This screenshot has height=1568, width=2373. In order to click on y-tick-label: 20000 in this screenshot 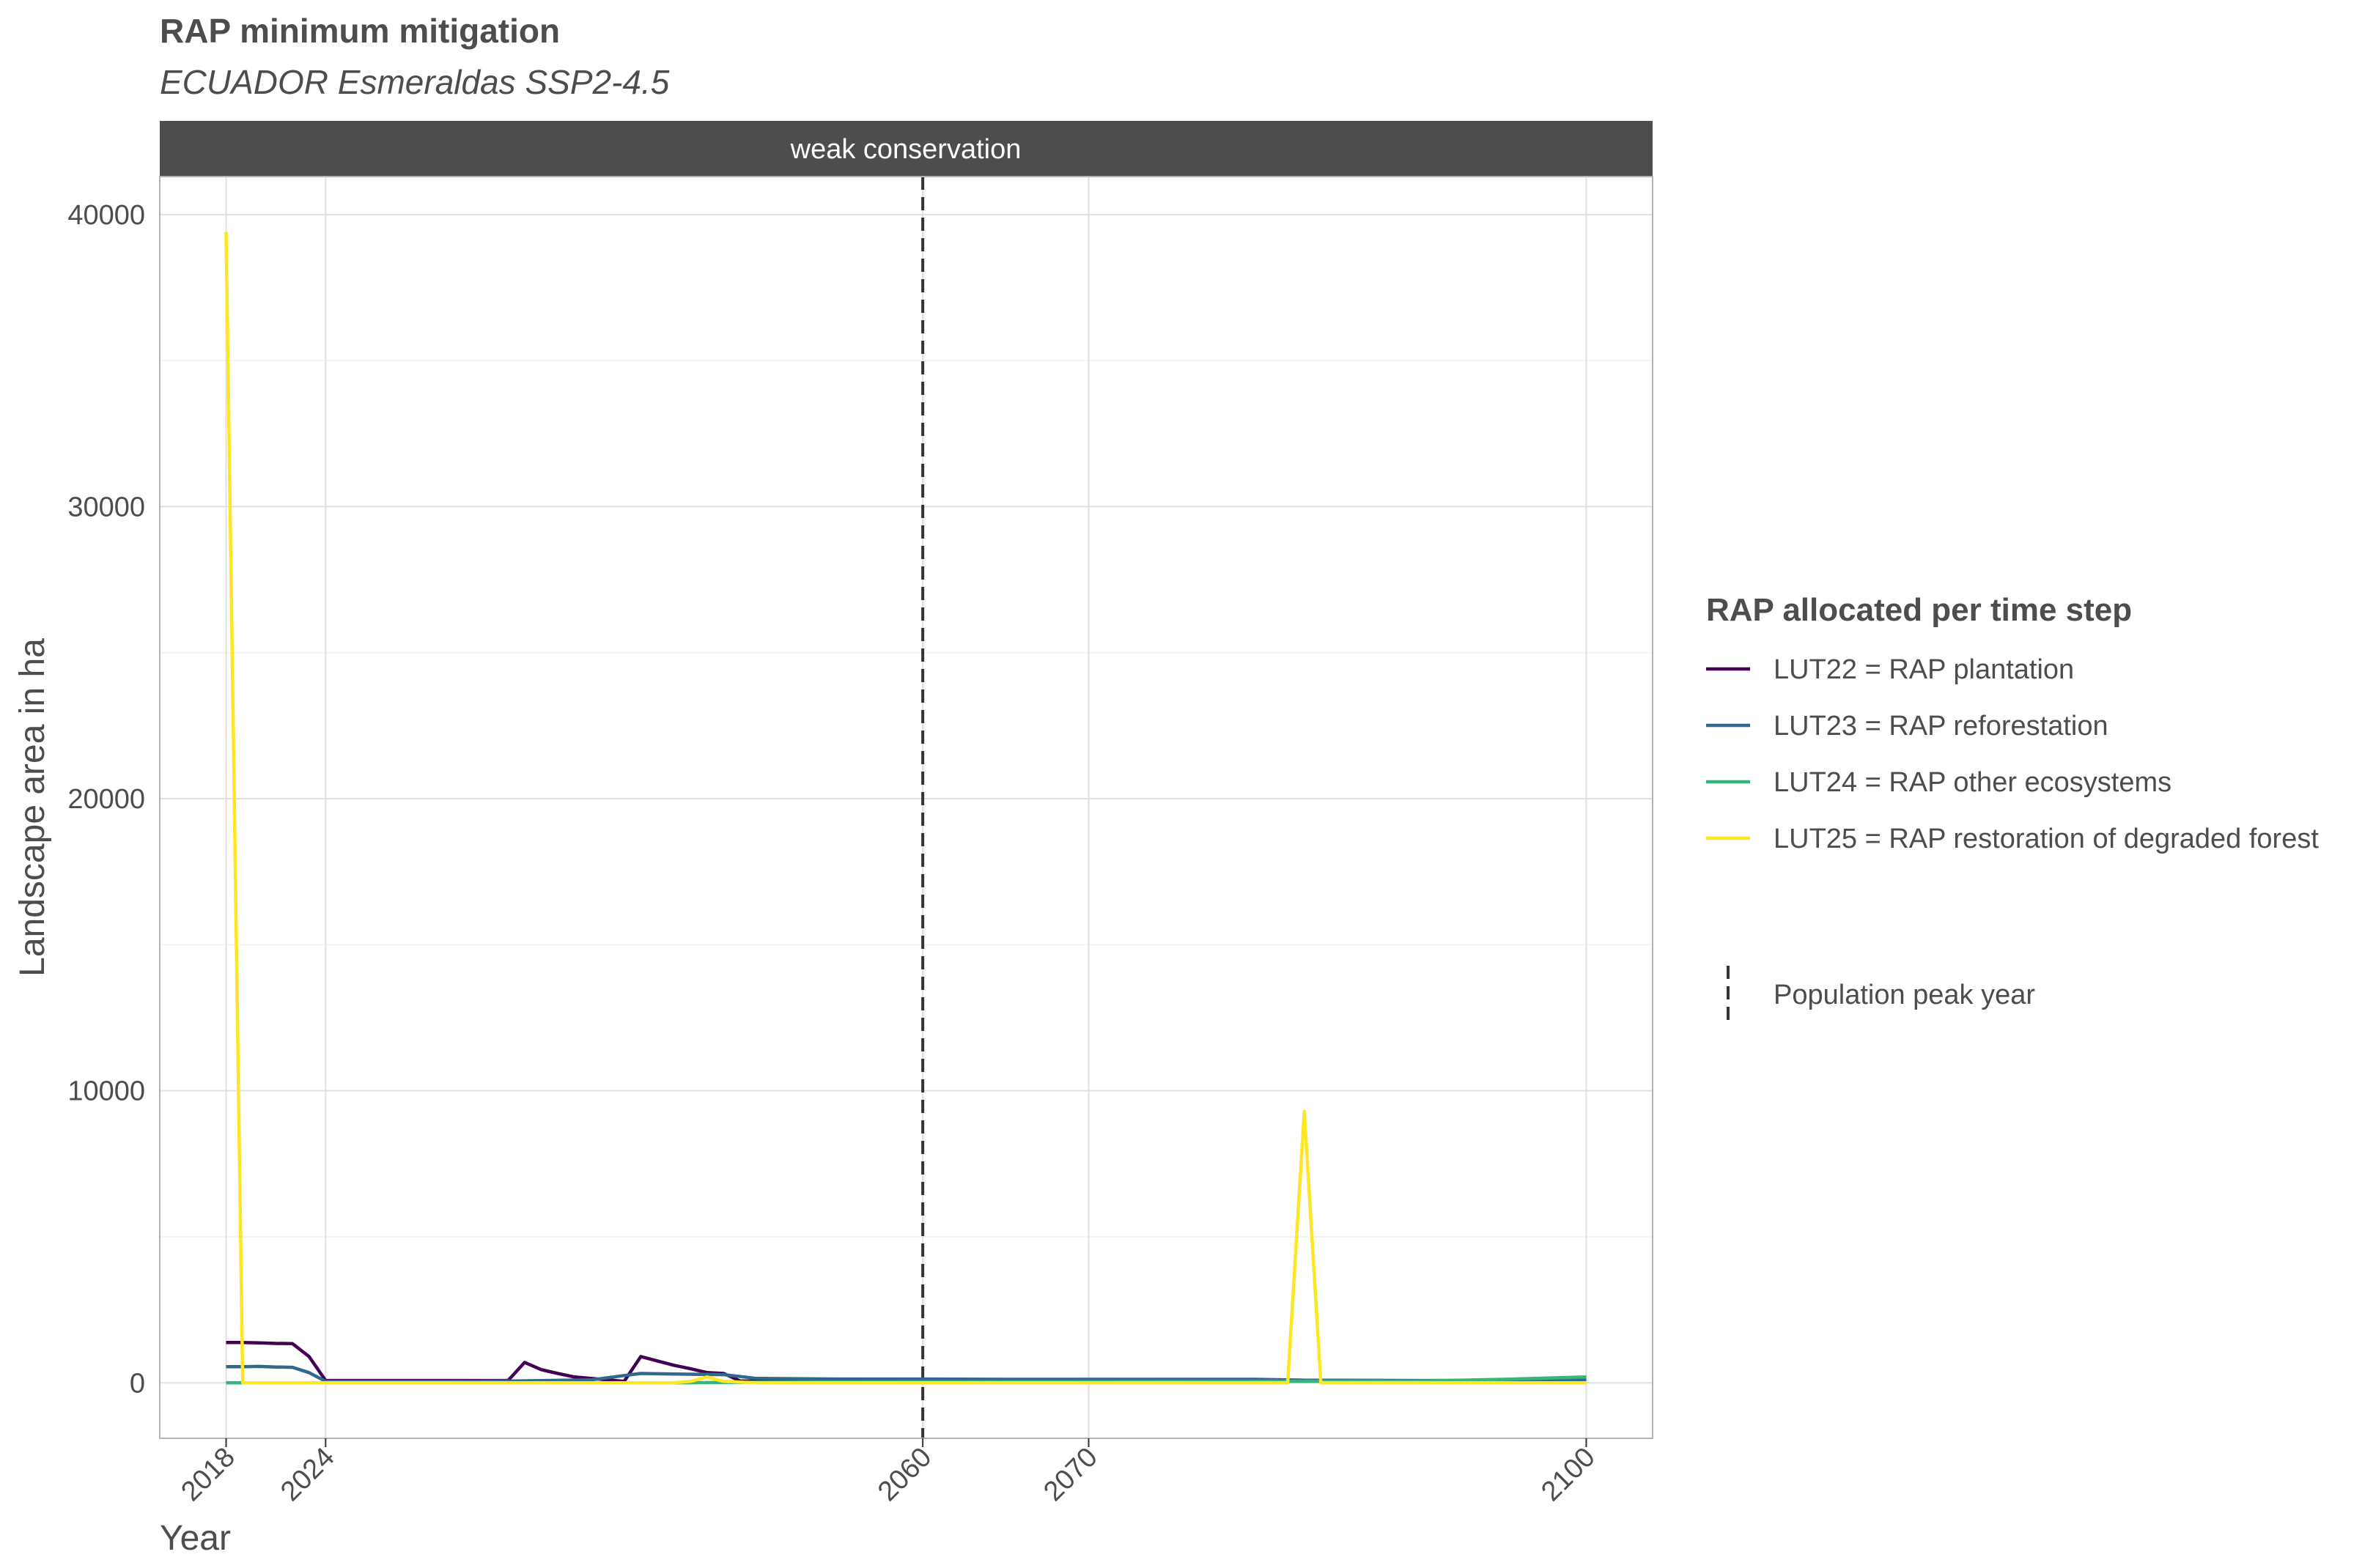, I will do `click(106, 800)`.